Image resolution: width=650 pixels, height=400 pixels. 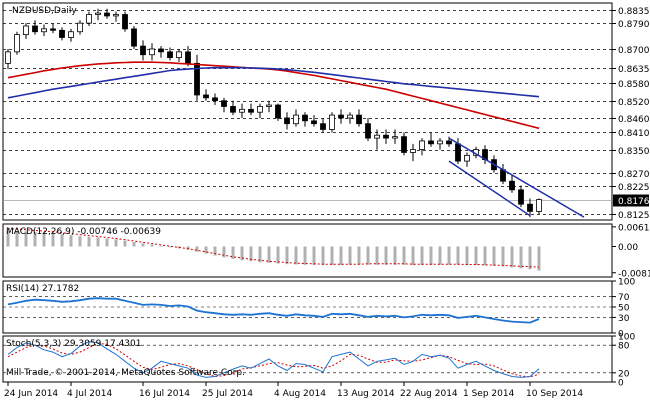 I want to click on price-label-2: 0.8700, so click(x=634, y=51).